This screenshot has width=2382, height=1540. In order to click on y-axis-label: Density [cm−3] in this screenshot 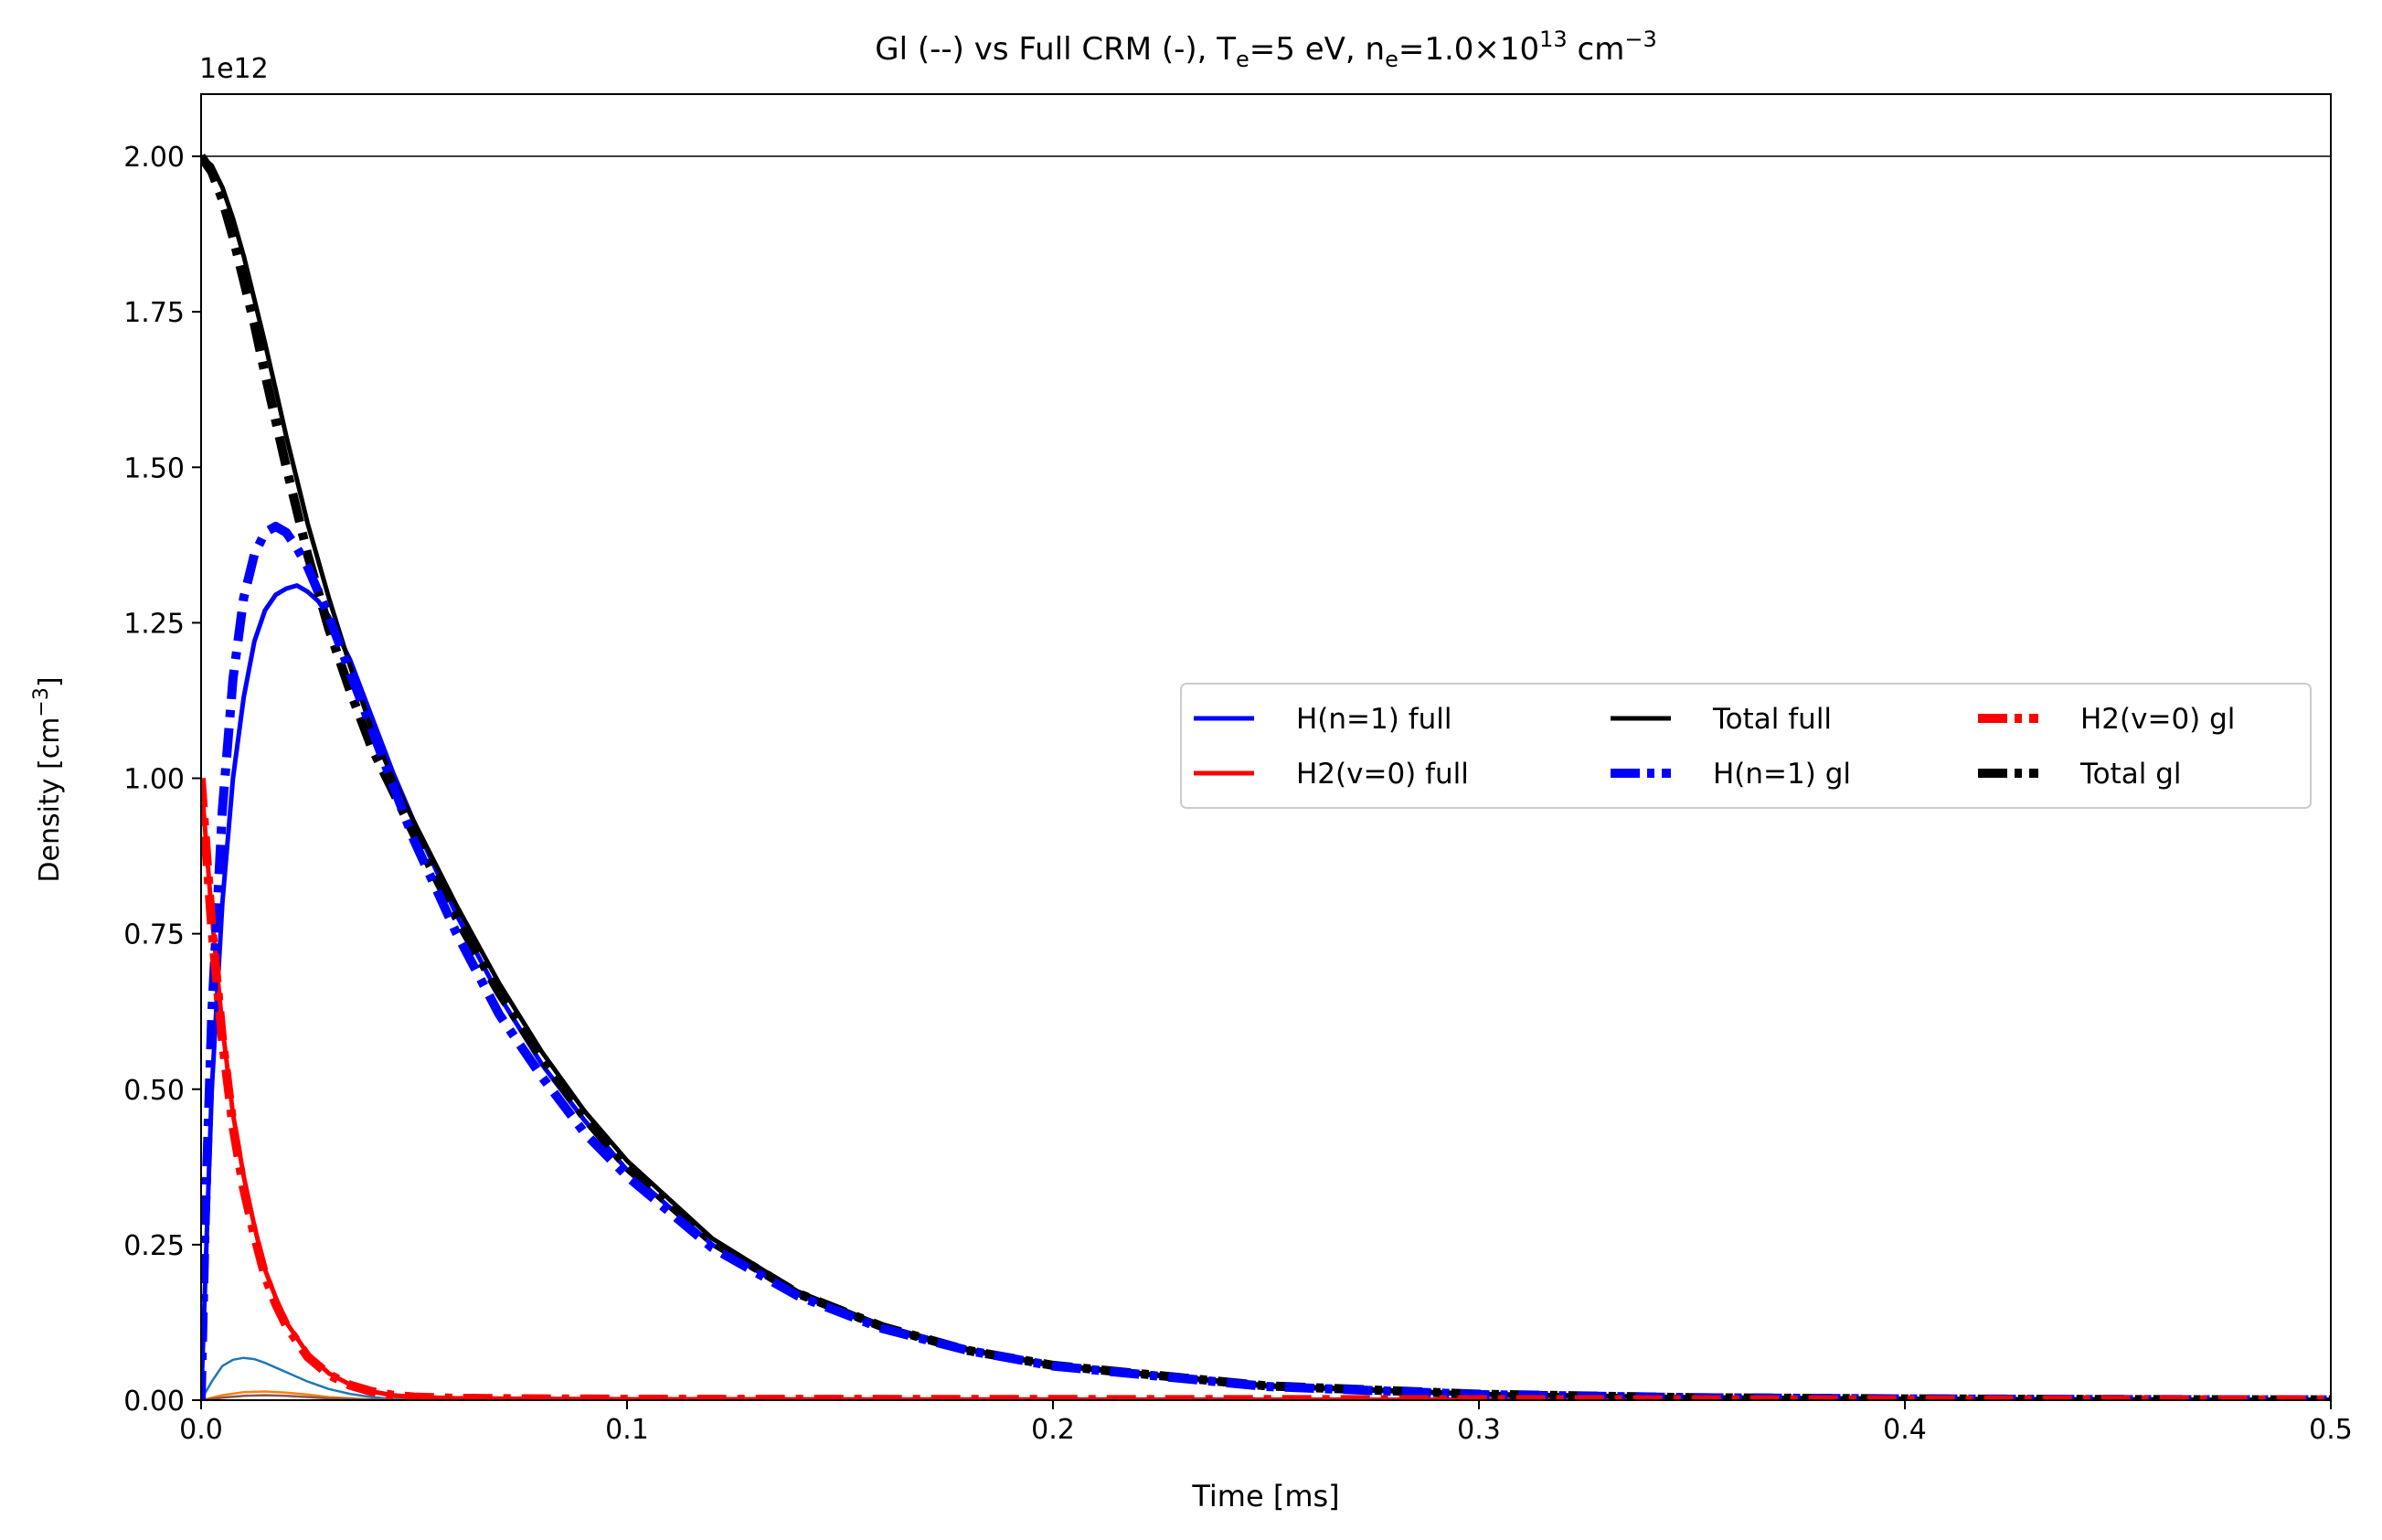, I will do `click(48, 779)`.